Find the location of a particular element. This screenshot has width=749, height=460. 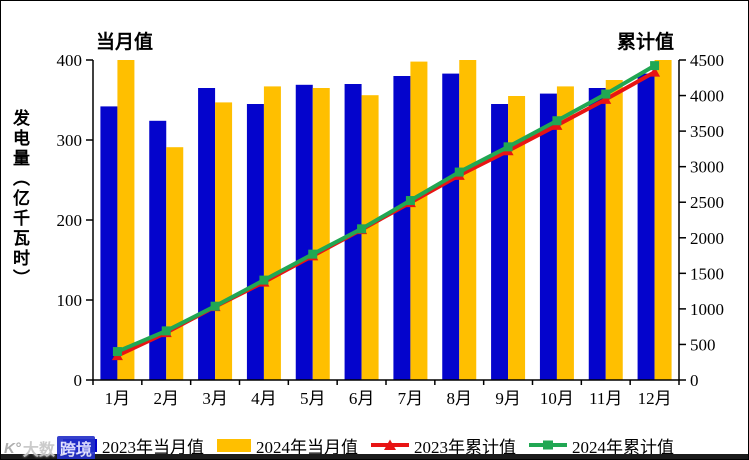

bar-2023年当月值-12月 is located at coordinates (646, 226).